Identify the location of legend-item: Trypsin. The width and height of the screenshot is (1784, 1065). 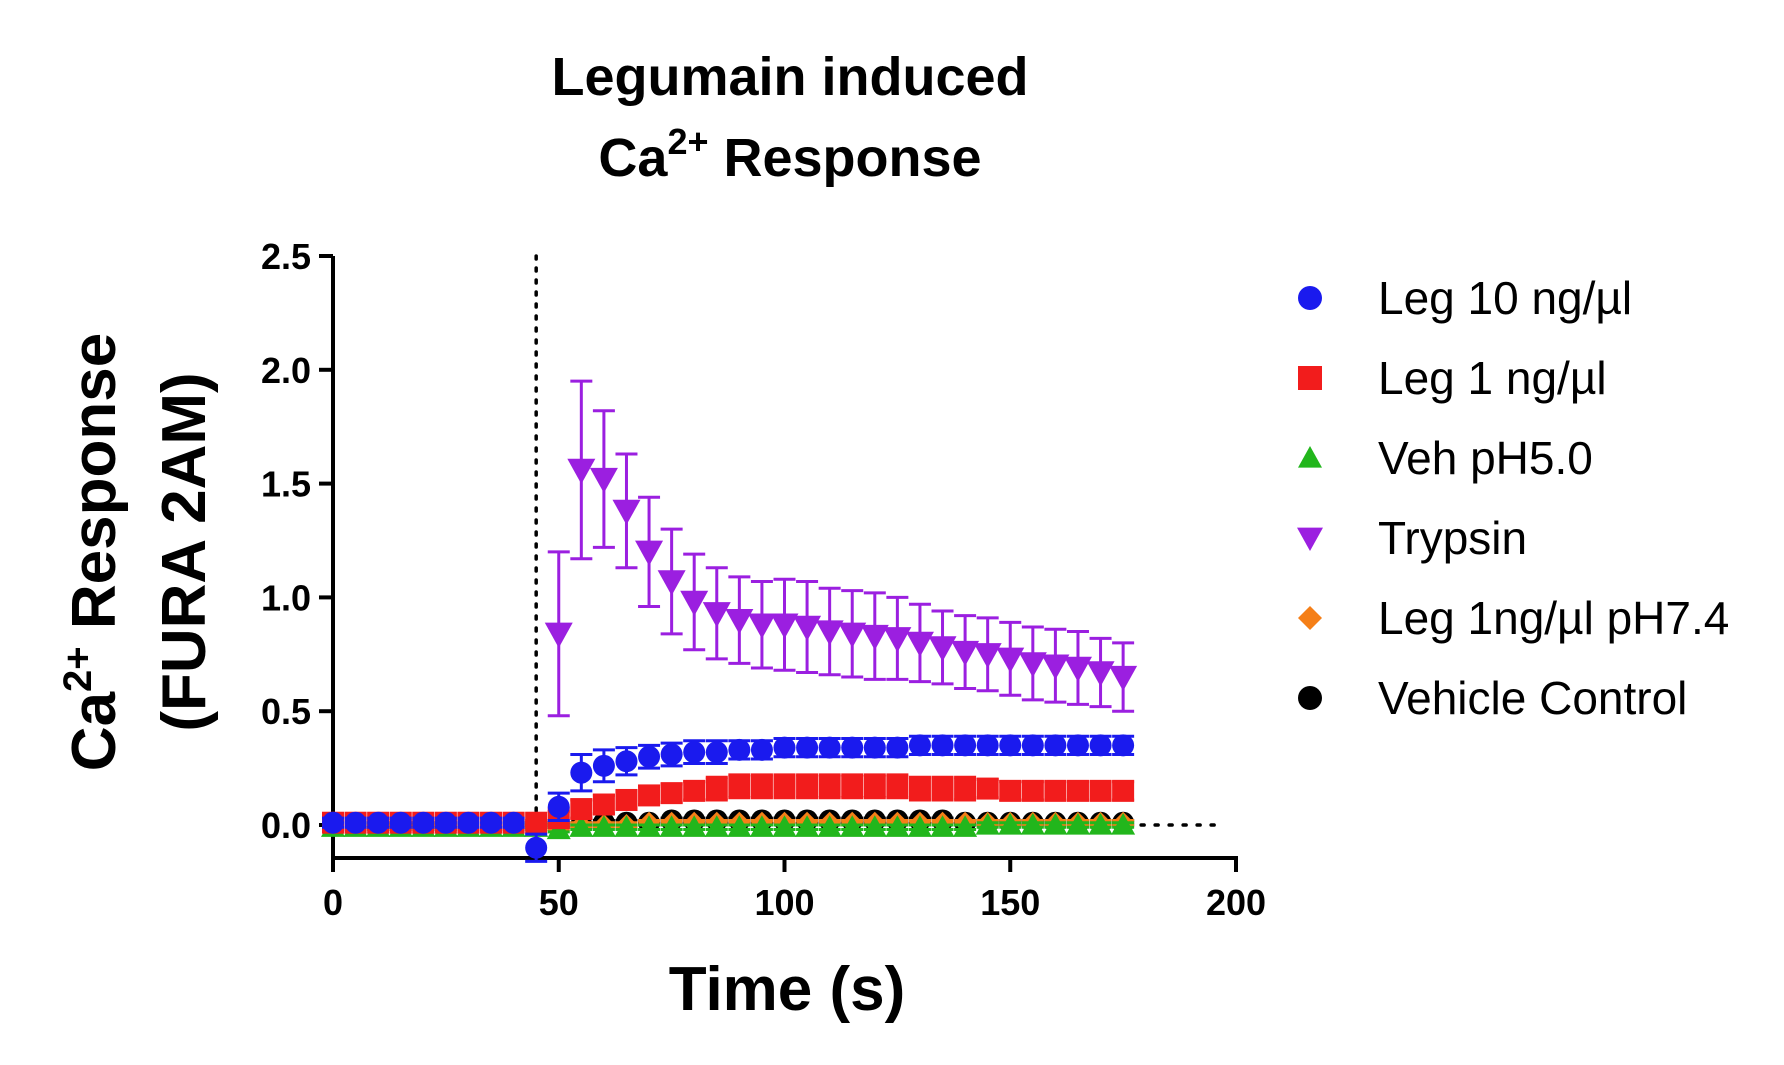
(1412, 538).